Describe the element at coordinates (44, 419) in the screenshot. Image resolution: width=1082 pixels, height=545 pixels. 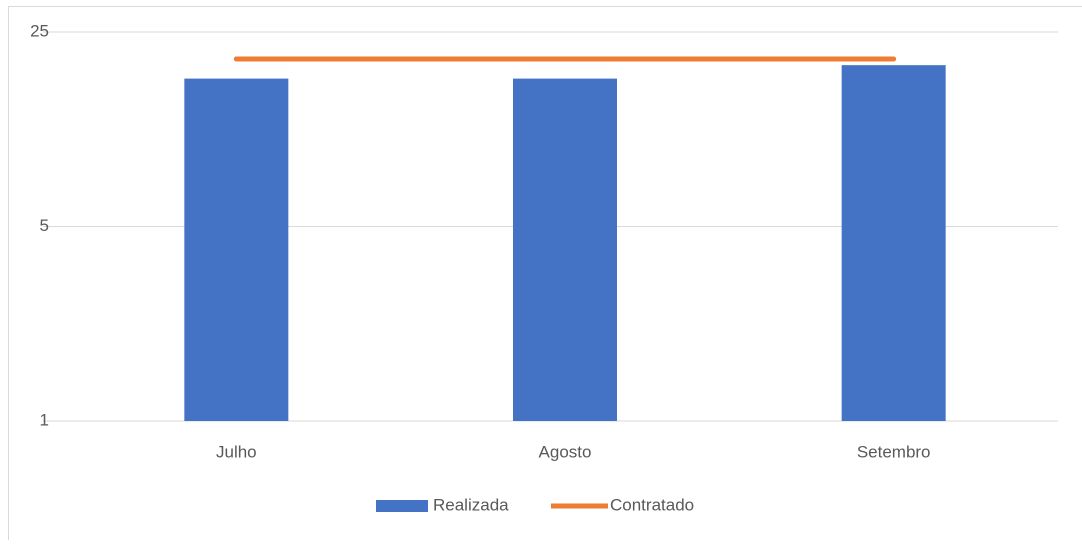
I see `y-tick-label: 1` at that location.